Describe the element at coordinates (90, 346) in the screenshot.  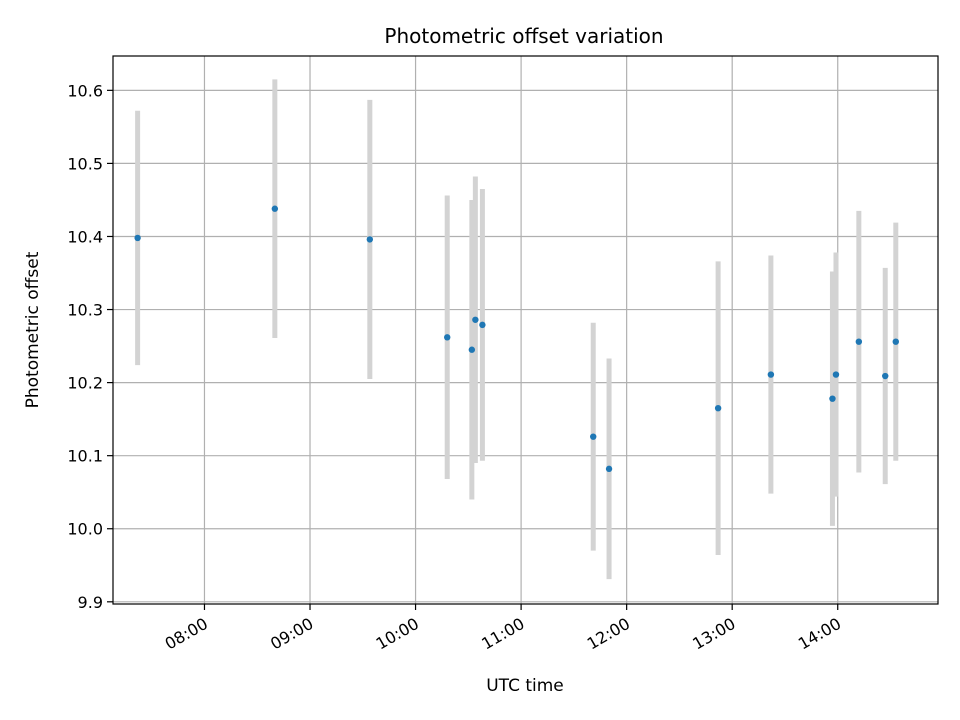
I see `y-axis-ticks: 9.9 10.0 10.1 10.2 10.3 10.4 10.5 10.6` at that location.